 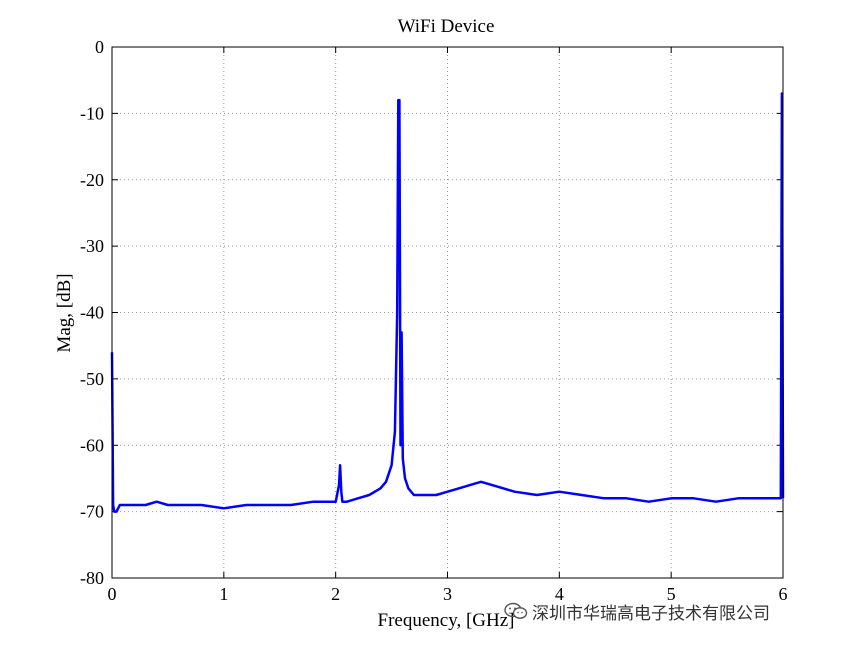 What do you see at coordinates (223, 594) in the screenshot?
I see `x-tick-label: 1` at bounding box center [223, 594].